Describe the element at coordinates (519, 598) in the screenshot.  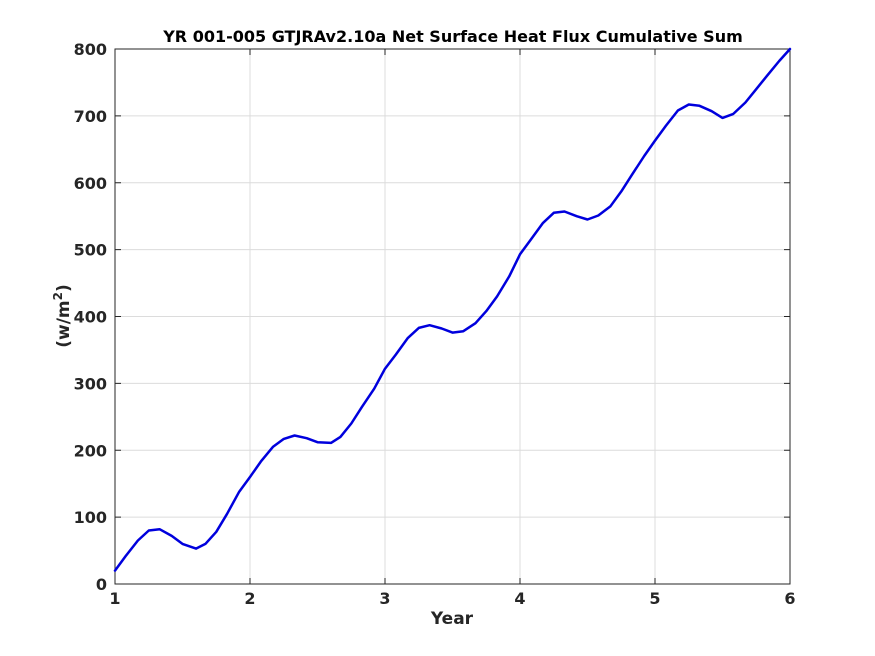
I see `x-tick-label: 4` at that location.